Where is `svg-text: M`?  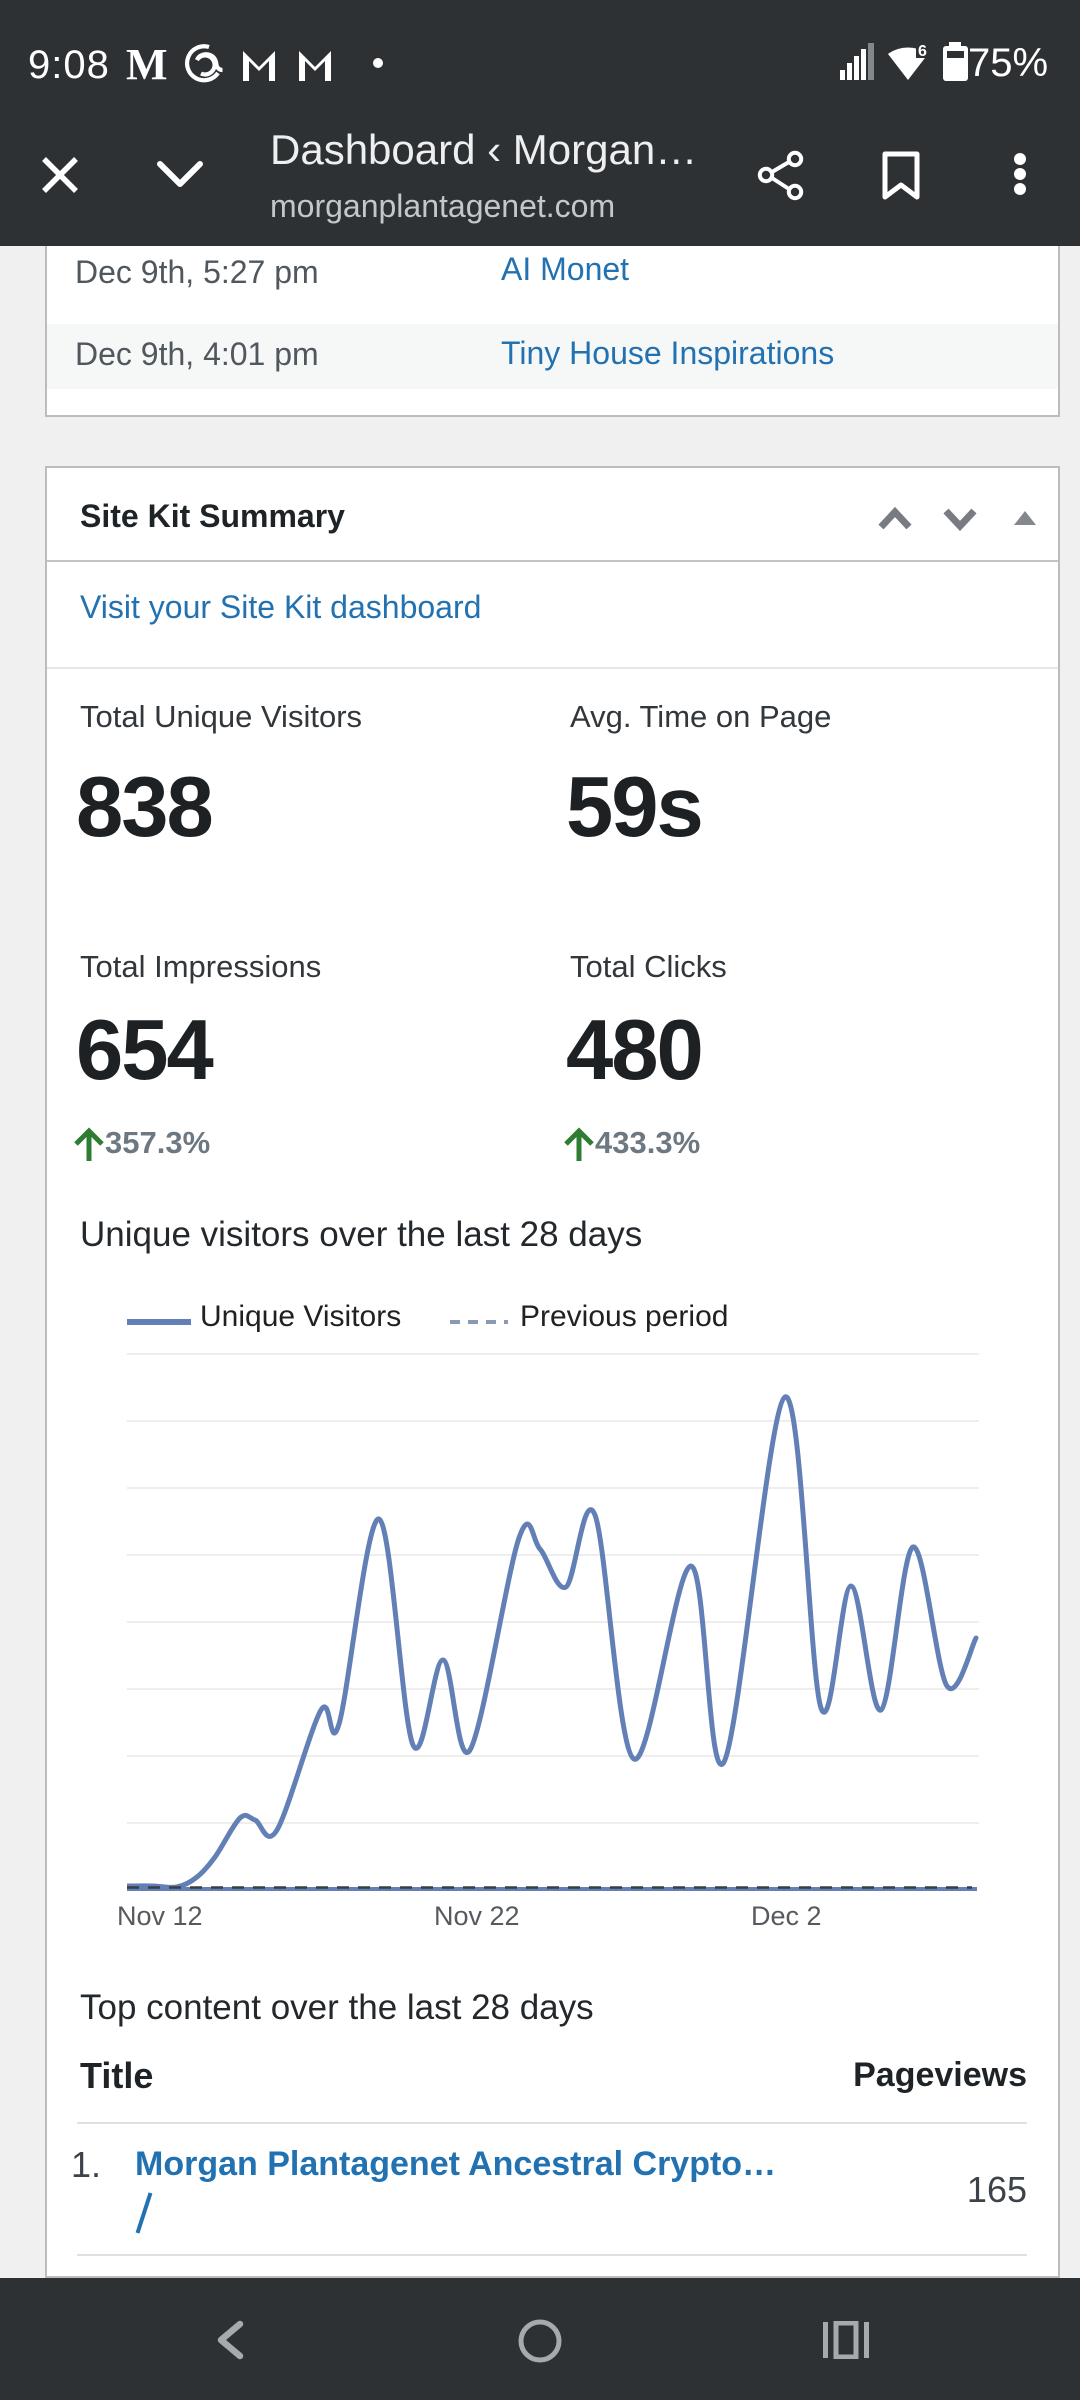
svg-text: M is located at coordinates (147, 64).